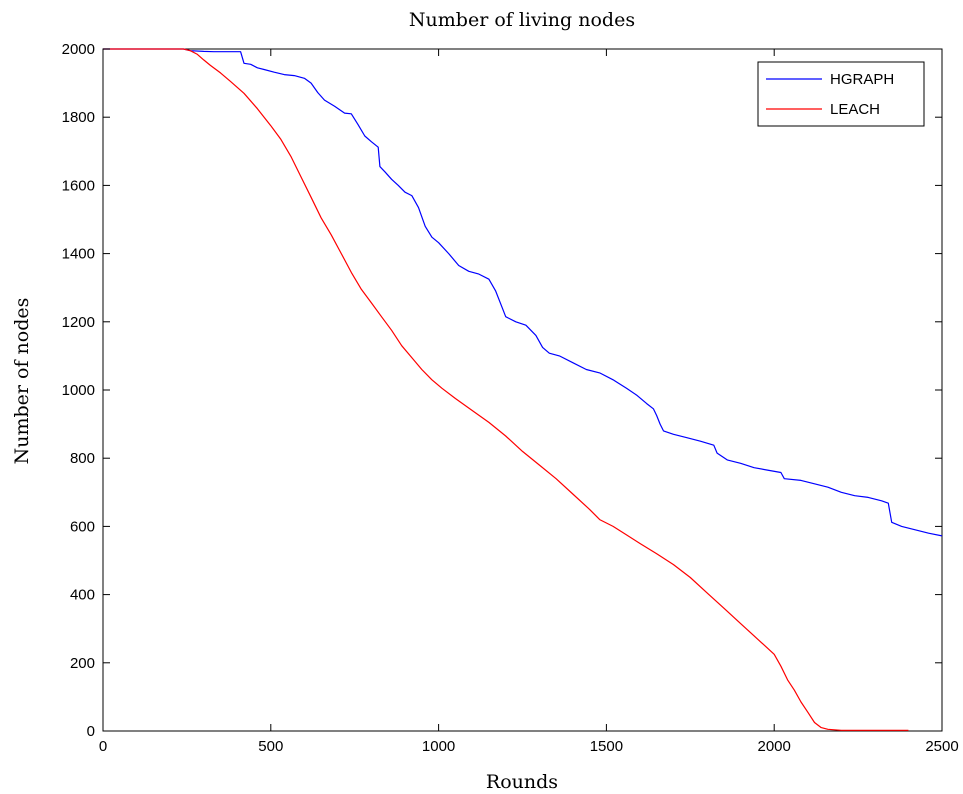 This screenshot has width=963, height=794. What do you see at coordinates (941, 746) in the screenshot?
I see `x-tick-label: 2500` at bounding box center [941, 746].